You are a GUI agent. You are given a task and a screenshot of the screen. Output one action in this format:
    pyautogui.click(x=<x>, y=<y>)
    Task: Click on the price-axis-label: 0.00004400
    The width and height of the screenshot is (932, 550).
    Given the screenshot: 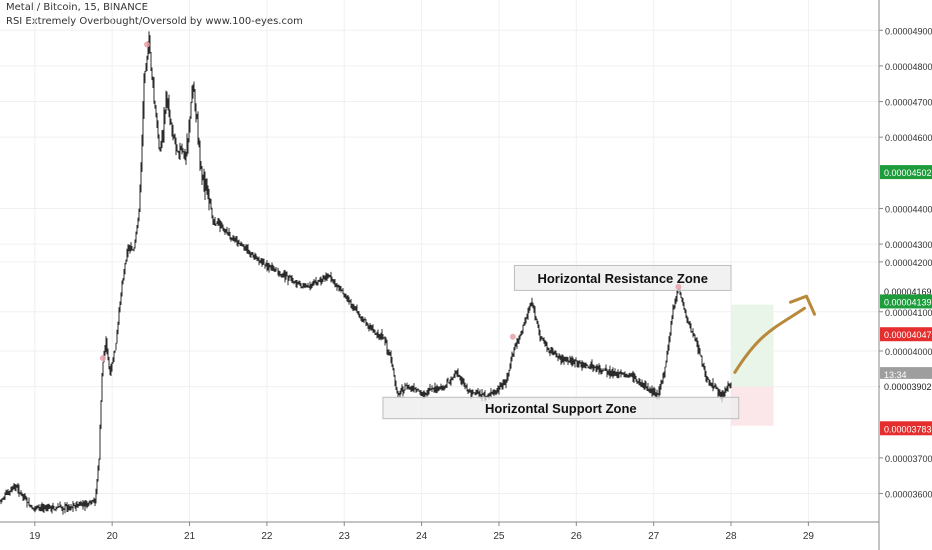 What is the action you would take?
    pyautogui.click(x=908, y=209)
    